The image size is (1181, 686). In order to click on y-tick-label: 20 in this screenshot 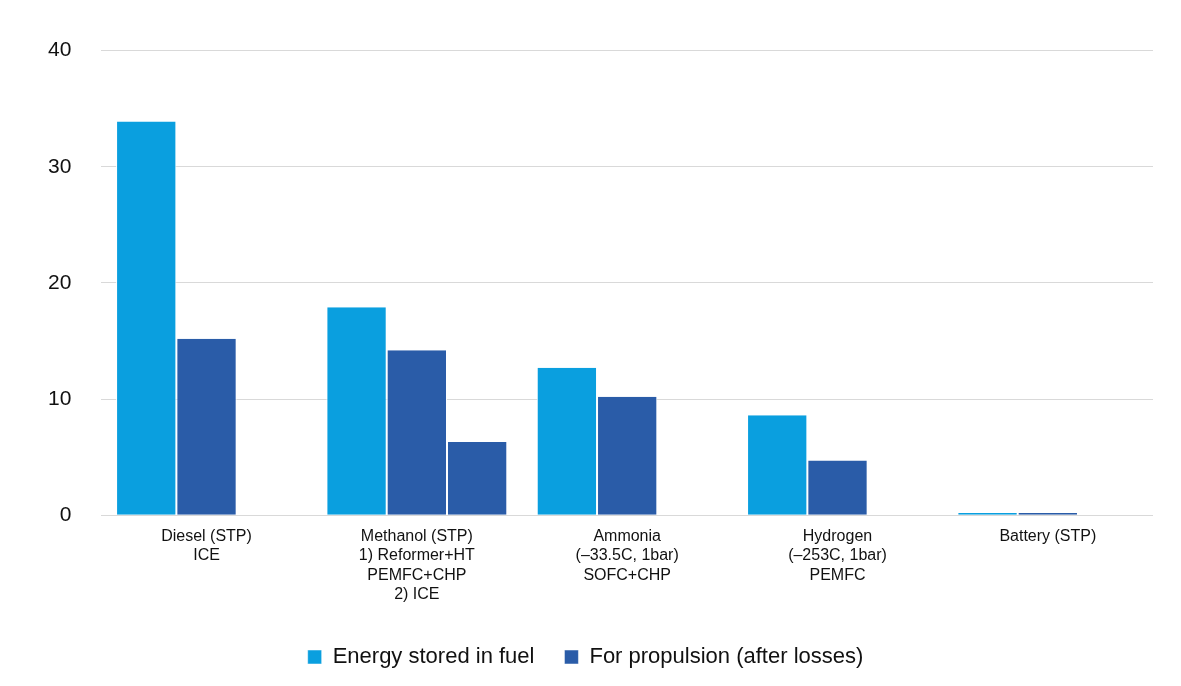, I will do `click(60, 281)`.